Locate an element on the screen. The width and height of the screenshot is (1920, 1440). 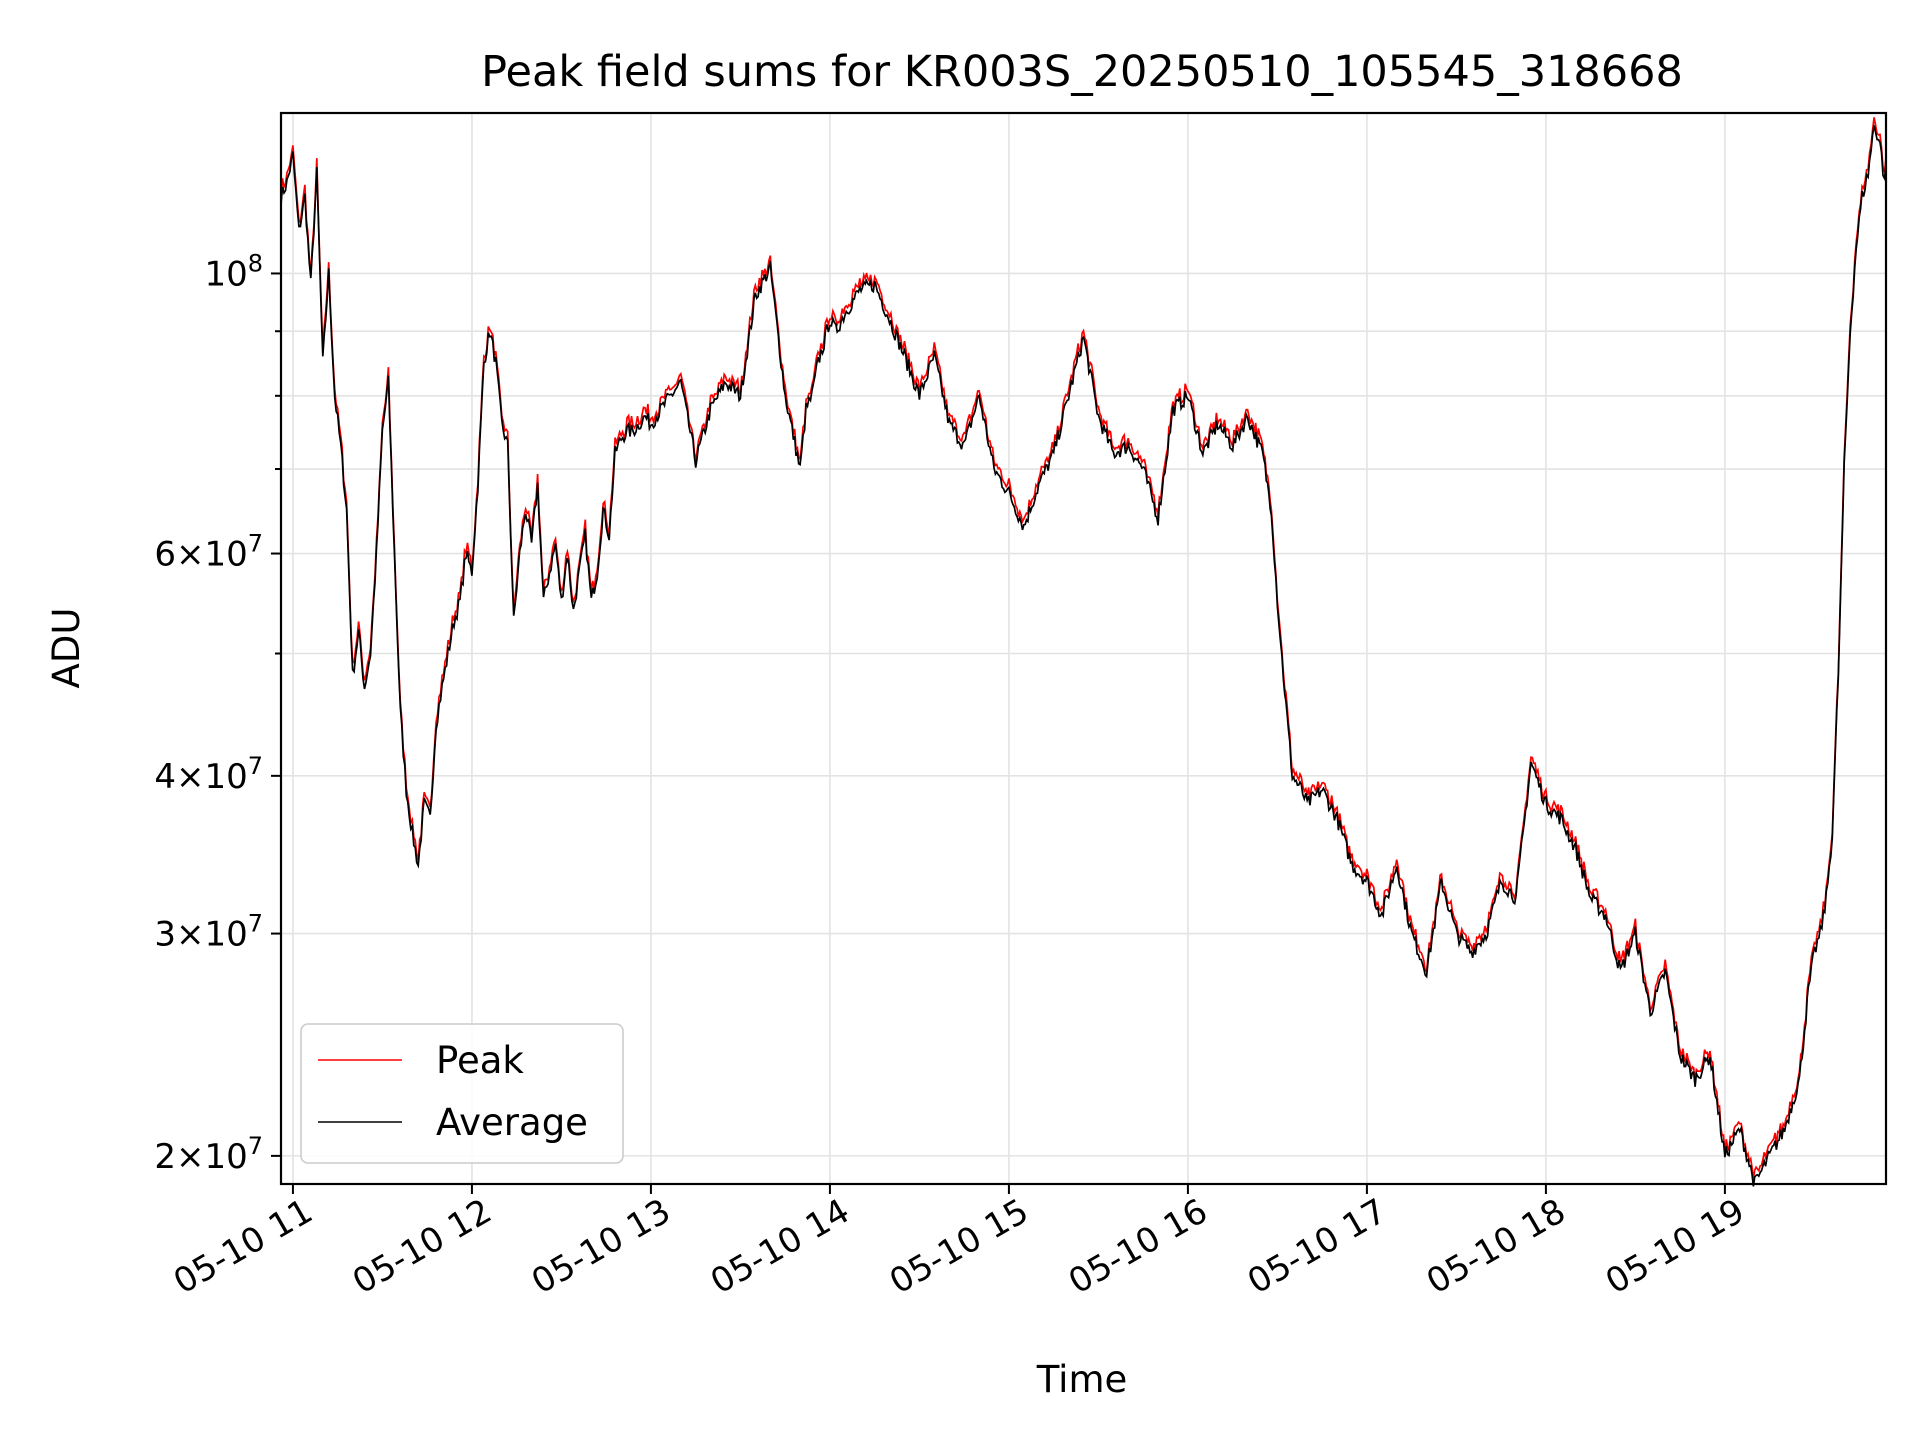
legend: Peak Average is located at coordinates (462, 1093).